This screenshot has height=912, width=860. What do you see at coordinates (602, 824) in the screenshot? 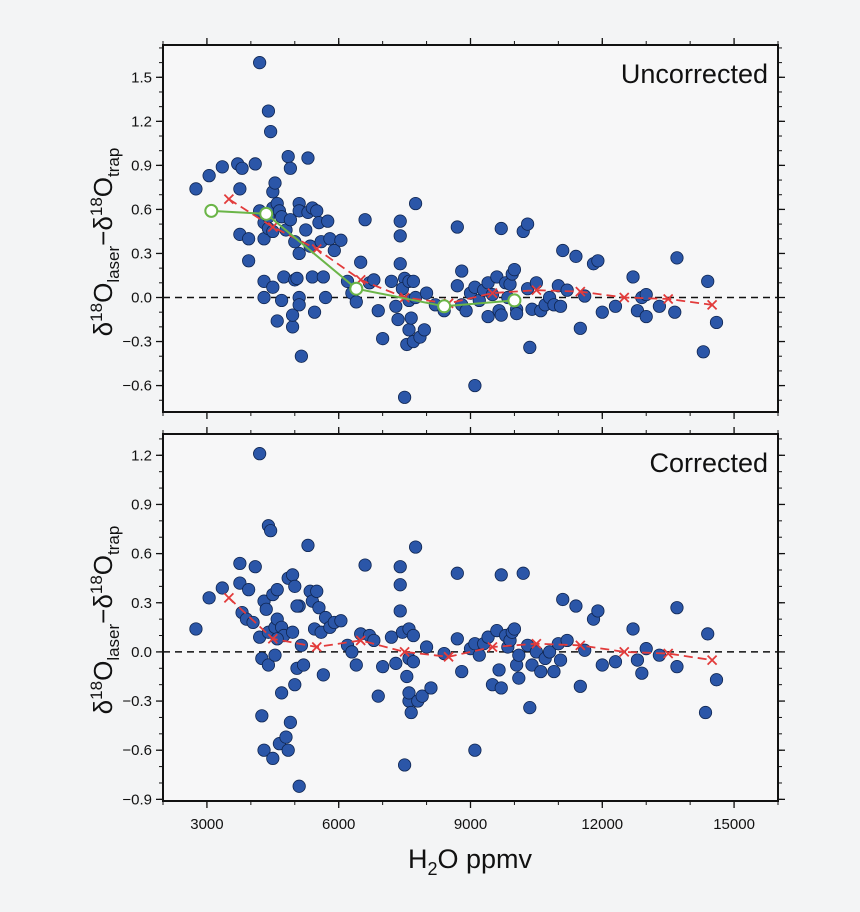
I see `x-tick-label: 12000` at bounding box center [602, 824].